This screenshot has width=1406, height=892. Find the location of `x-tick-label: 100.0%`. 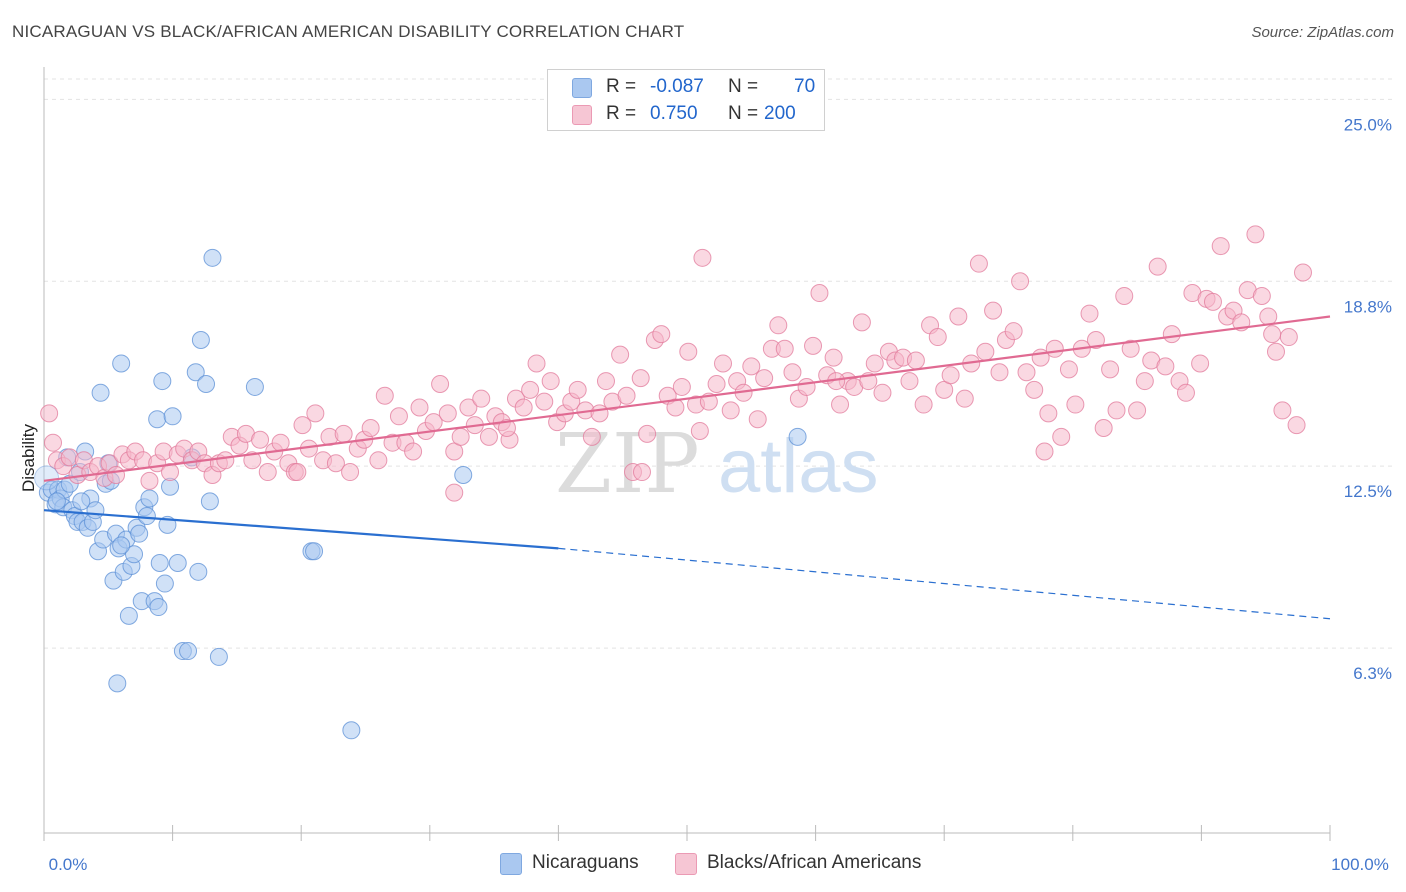

x-tick-label: 100.0% is located at coordinates (1360, 864).